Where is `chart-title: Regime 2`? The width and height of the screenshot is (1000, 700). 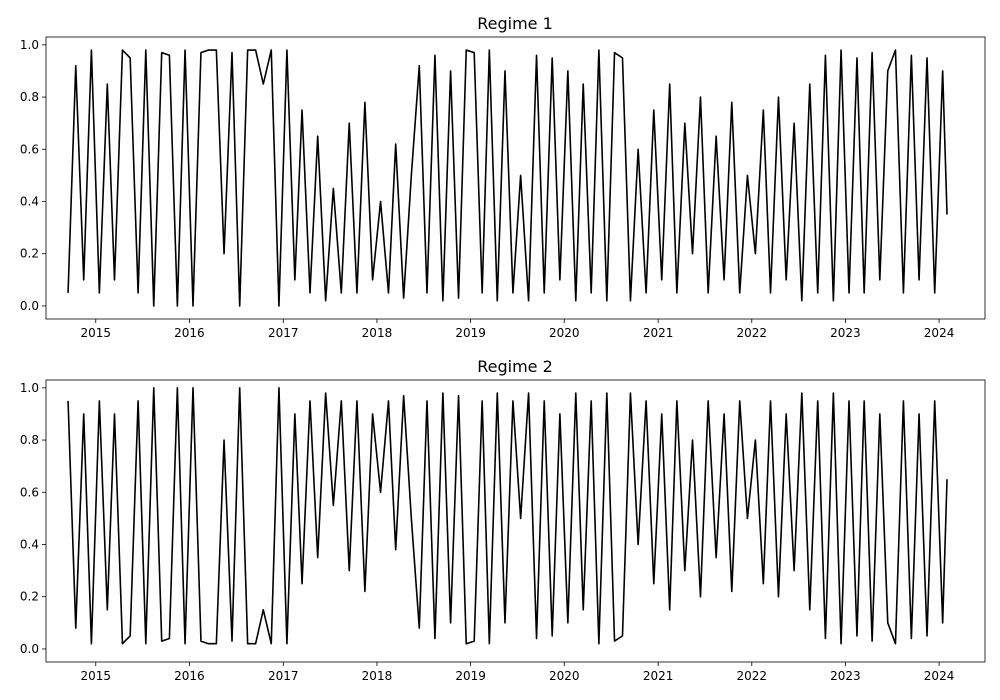 chart-title: Regime 2 is located at coordinates (515, 366).